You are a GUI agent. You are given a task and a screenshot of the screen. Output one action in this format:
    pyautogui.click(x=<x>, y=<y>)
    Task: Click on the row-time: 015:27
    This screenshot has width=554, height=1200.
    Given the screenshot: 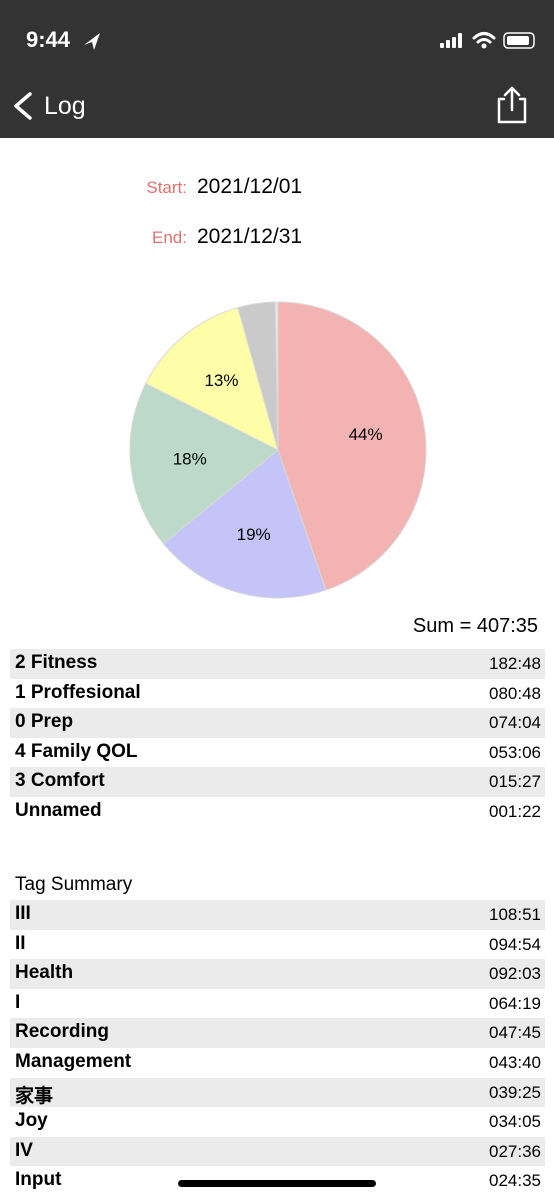 What is the action you would take?
    pyautogui.click(x=515, y=782)
    